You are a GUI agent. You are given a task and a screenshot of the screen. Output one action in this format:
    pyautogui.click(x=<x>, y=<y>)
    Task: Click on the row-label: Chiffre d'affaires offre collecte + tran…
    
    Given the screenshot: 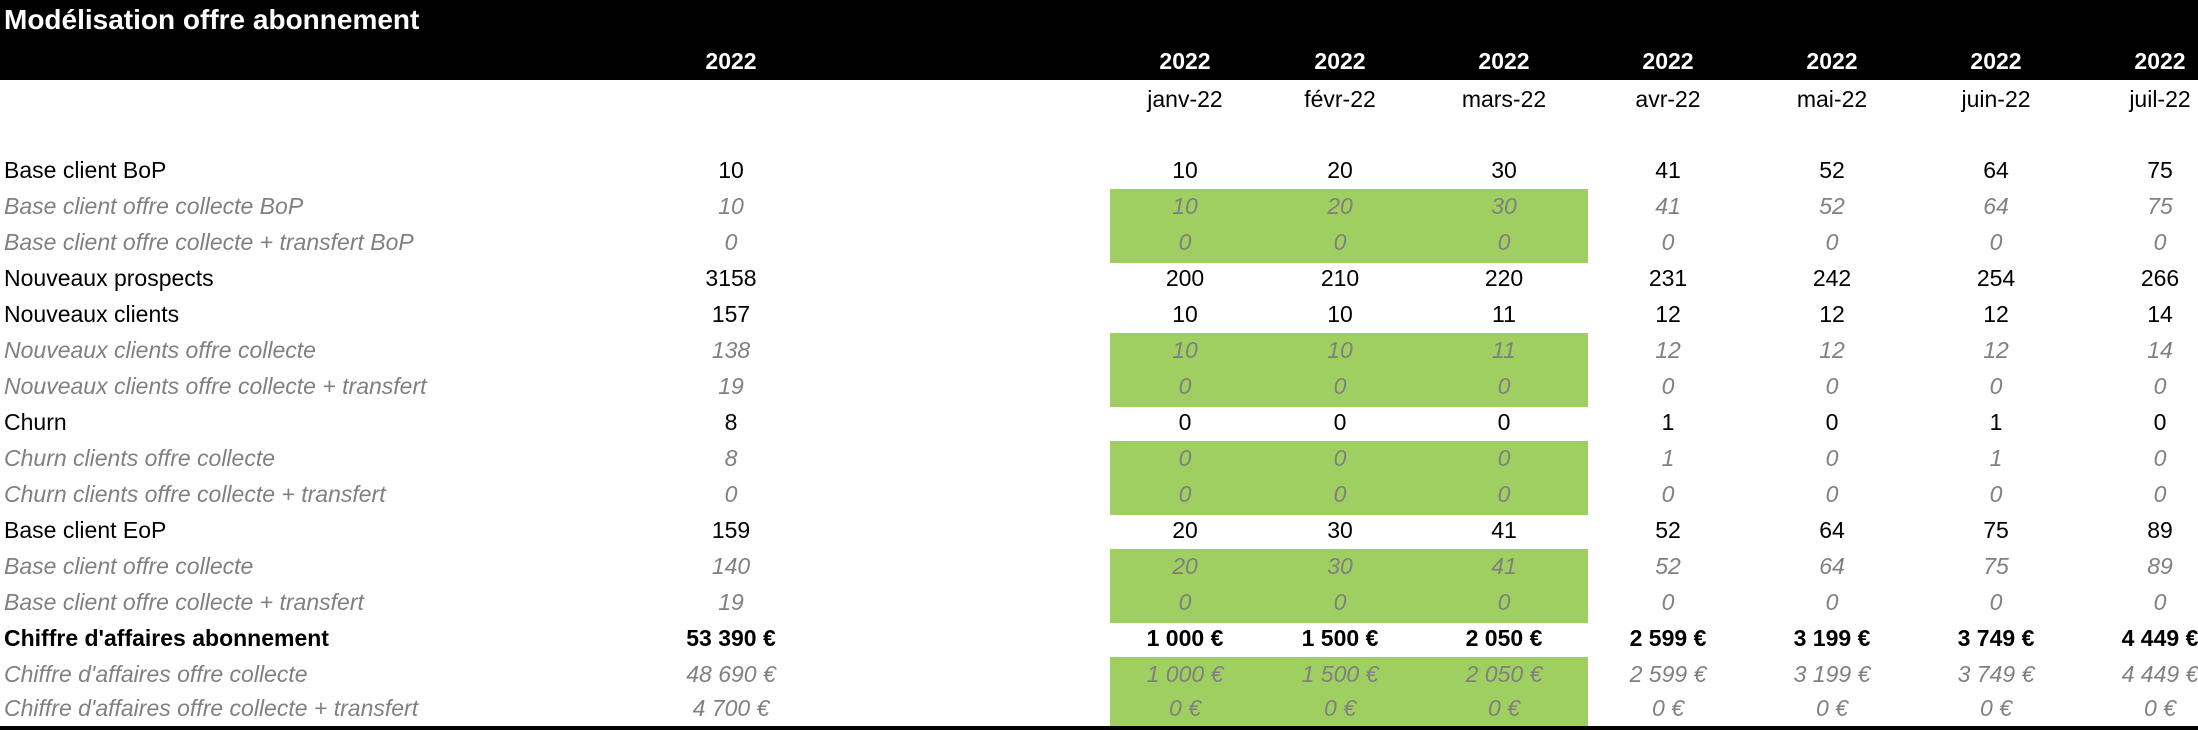 What is the action you would take?
    pyautogui.click(x=211, y=708)
    